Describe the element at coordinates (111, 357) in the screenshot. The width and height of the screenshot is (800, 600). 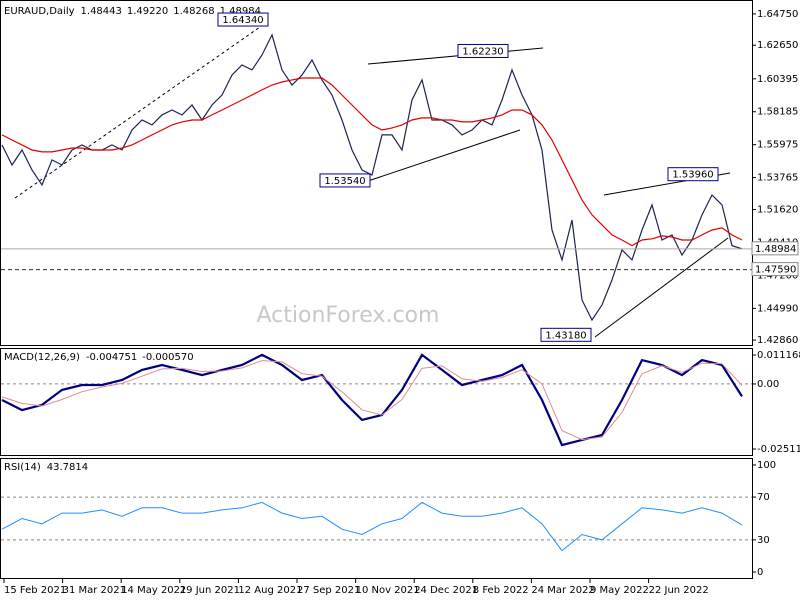
I see `readout: -0.004751` at that location.